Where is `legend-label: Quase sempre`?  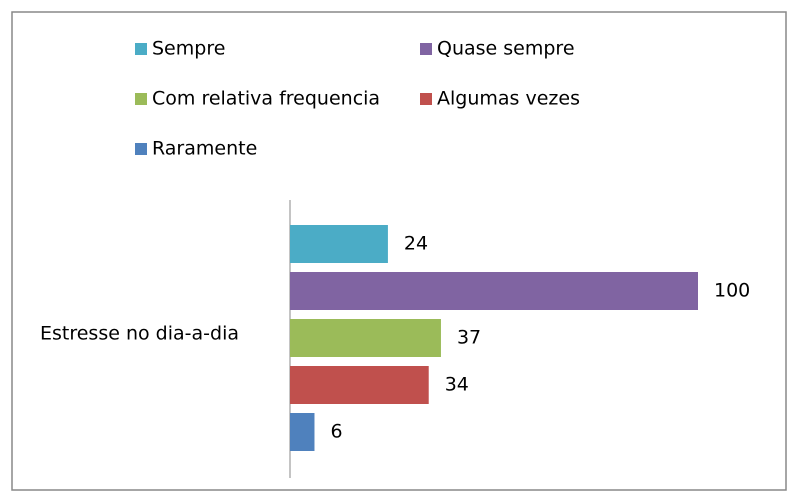
legend-label: Quase sempre is located at coordinates (506, 49).